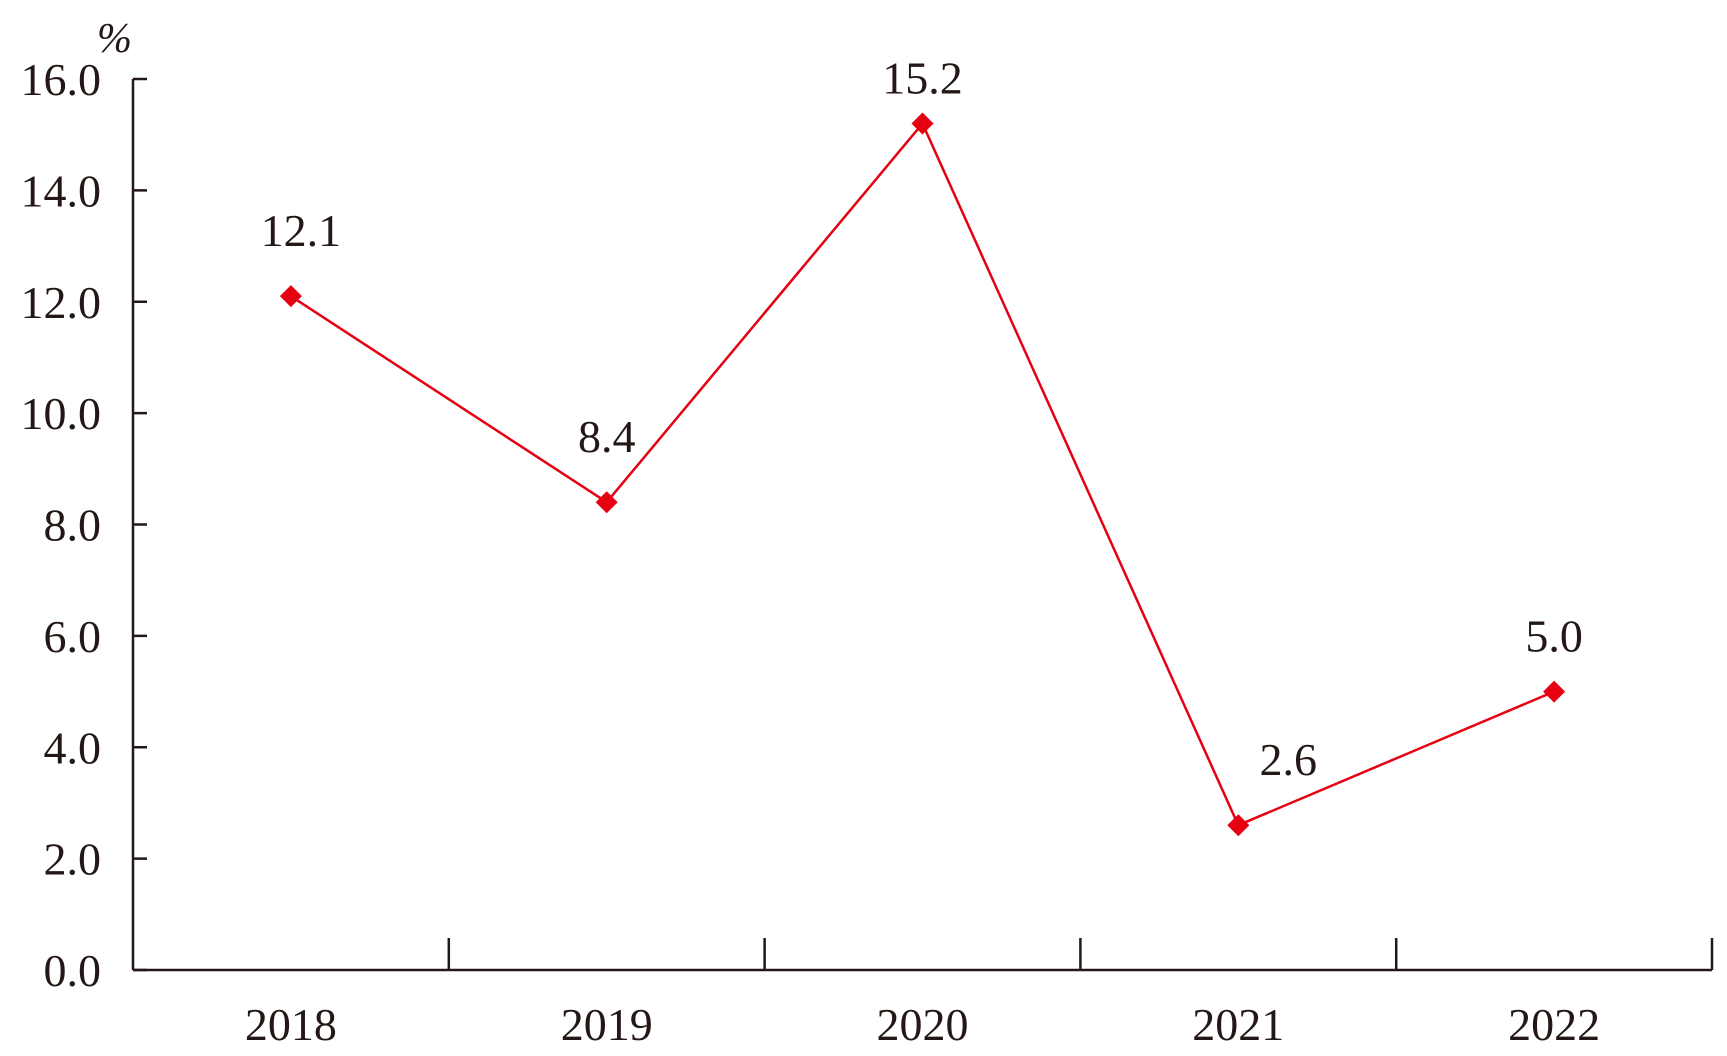 Image resolution: width=1727 pixels, height=1056 pixels. Describe the element at coordinates (291, 1024) in the screenshot. I see `x-tick-label: 2018` at that location.